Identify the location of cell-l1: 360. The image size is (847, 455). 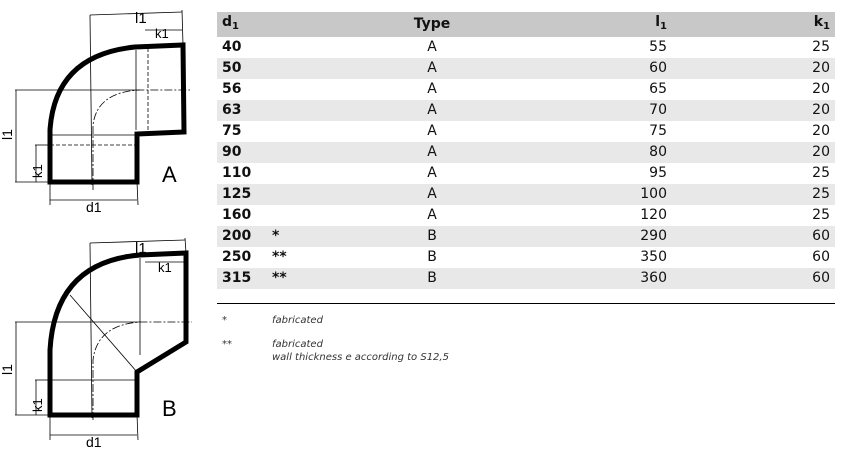
(599, 278).